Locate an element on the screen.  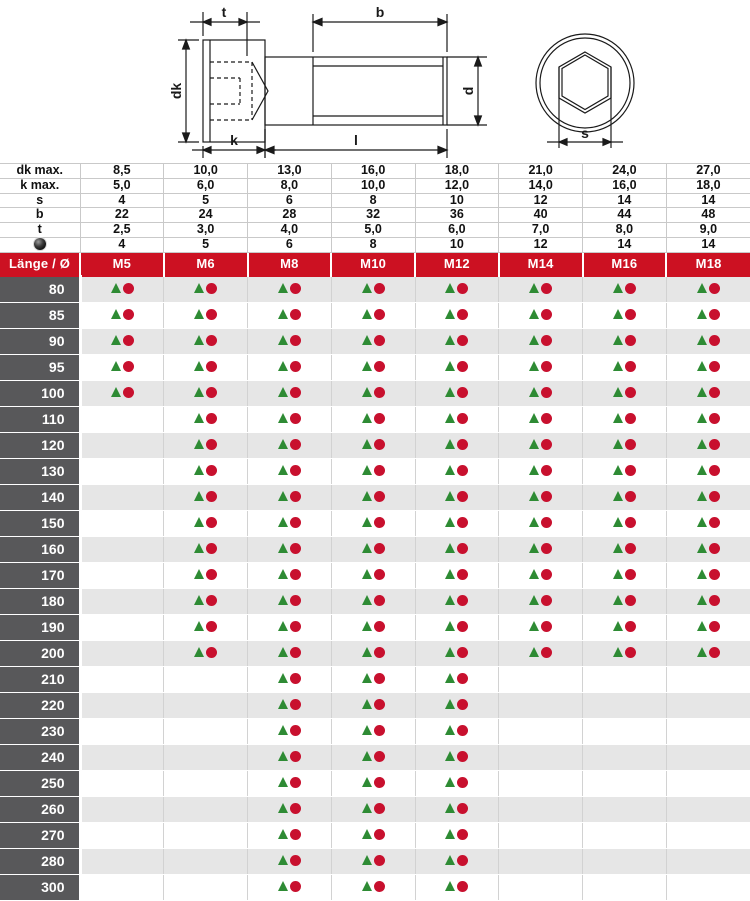
header-col-m16: M16 is located at coordinates (625, 264).